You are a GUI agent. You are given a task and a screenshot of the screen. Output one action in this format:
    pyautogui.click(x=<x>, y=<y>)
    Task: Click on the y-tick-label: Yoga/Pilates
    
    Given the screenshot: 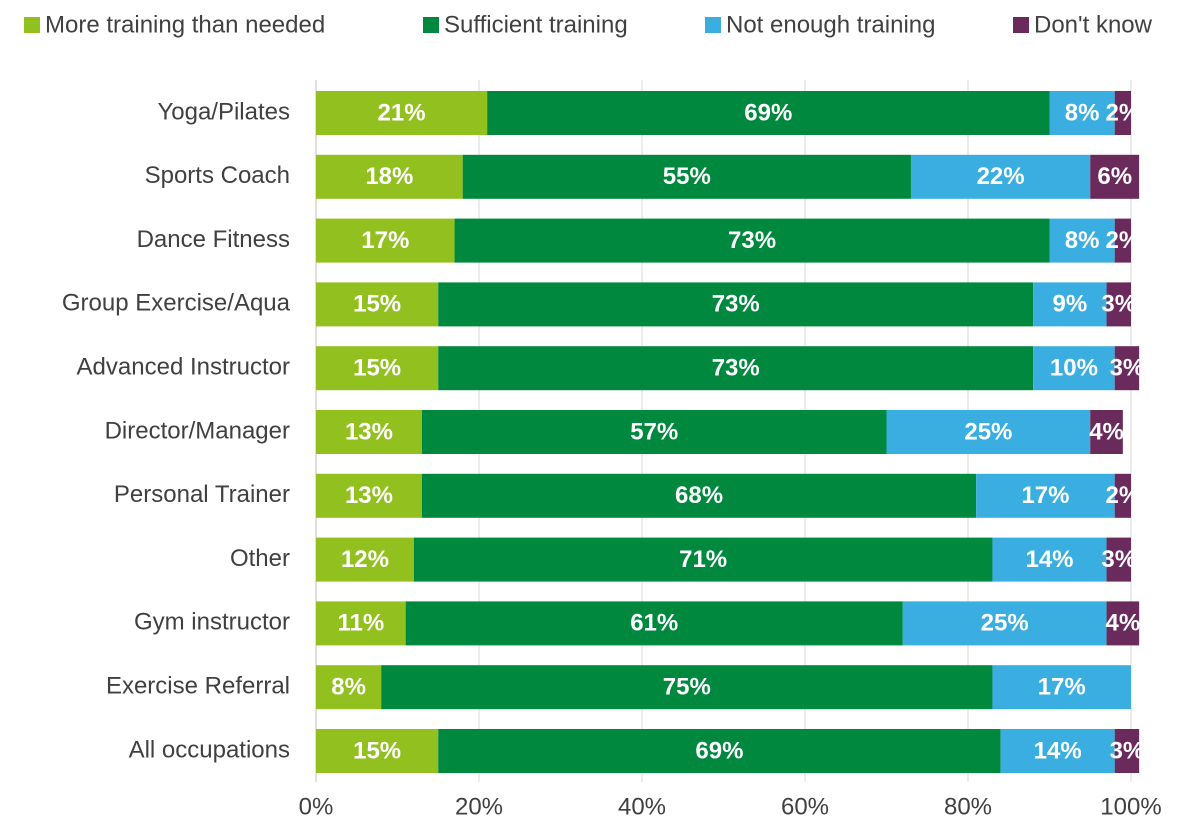 What is the action you would take?
    pyautogui.click(x=223, y=111)
    